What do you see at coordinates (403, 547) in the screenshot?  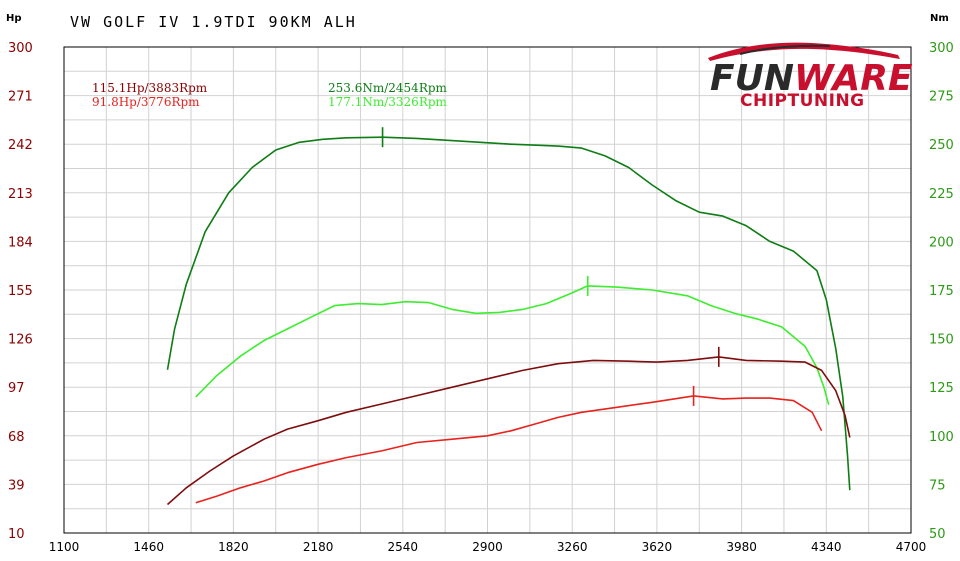 I see `x-tick-label: 2540` at bounding box center [403, 547].